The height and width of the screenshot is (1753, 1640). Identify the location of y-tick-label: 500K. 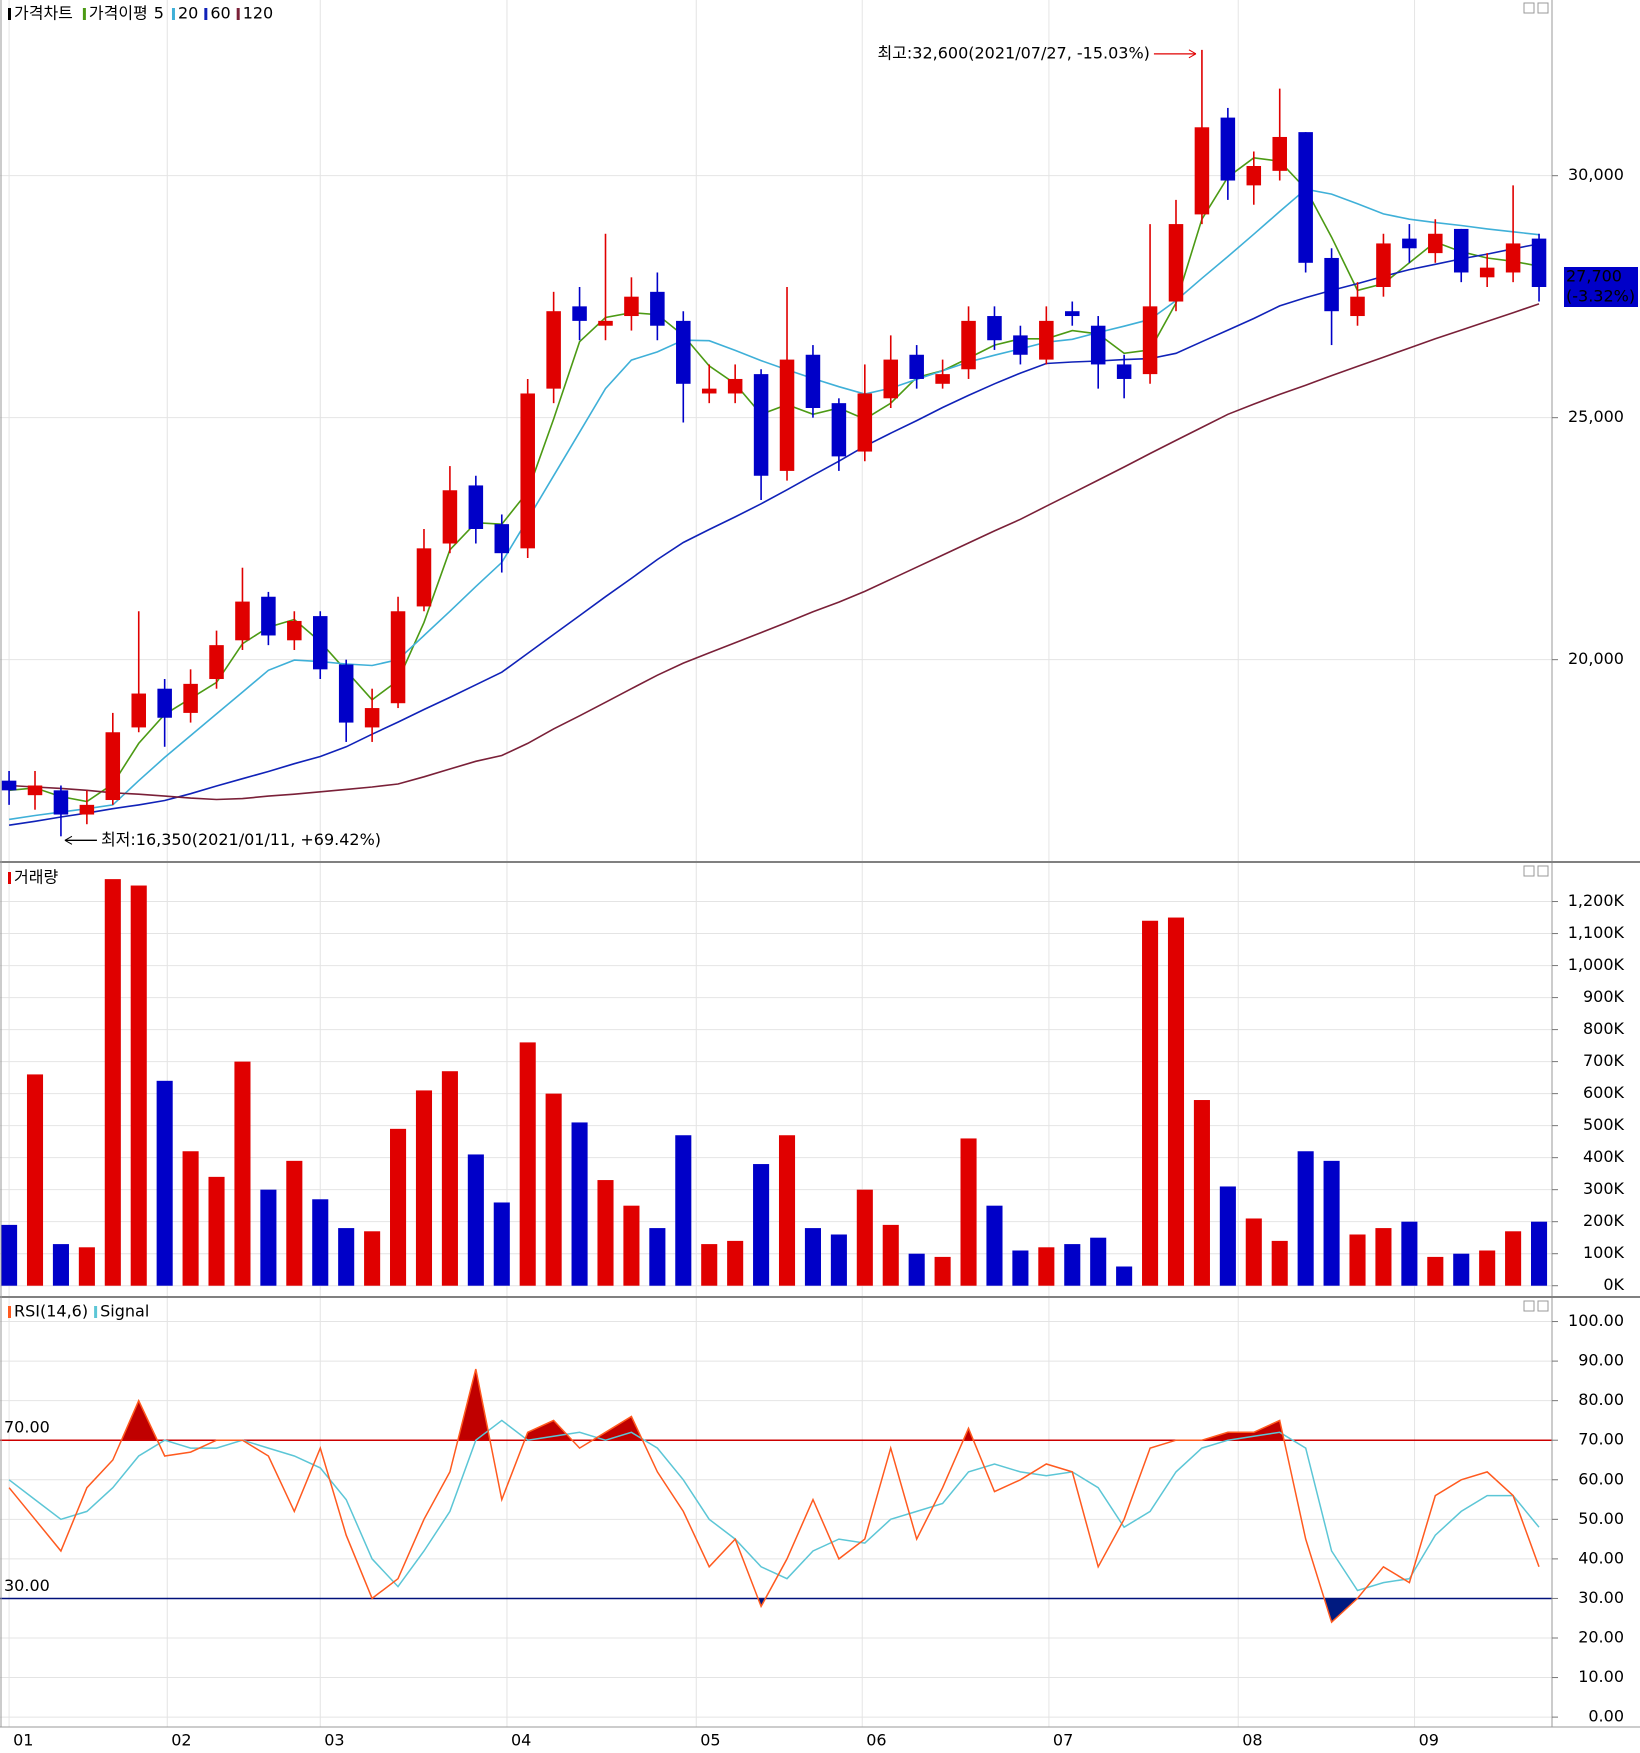
(1604, 1124).